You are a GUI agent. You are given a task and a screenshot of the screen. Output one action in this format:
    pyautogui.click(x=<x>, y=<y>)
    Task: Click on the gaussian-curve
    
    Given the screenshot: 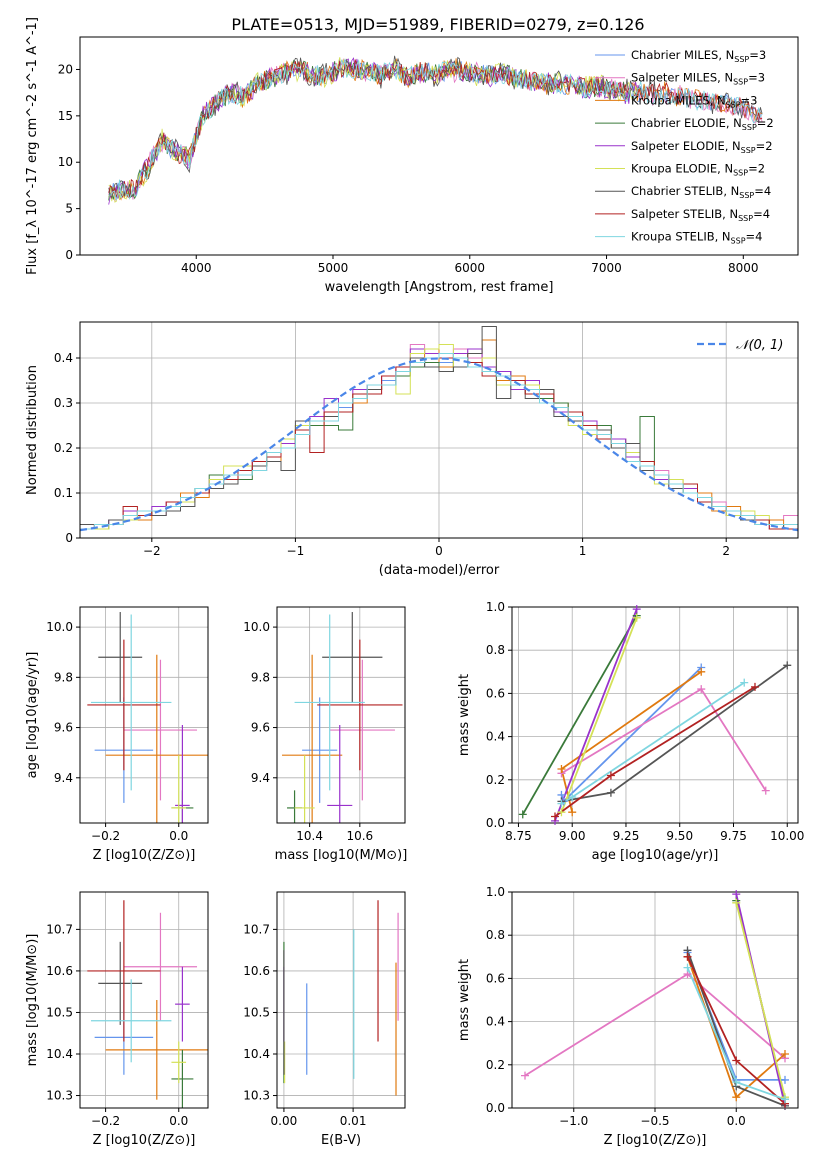 What is the action you would take?
    pyautogui.click(x=439, y=444)
    